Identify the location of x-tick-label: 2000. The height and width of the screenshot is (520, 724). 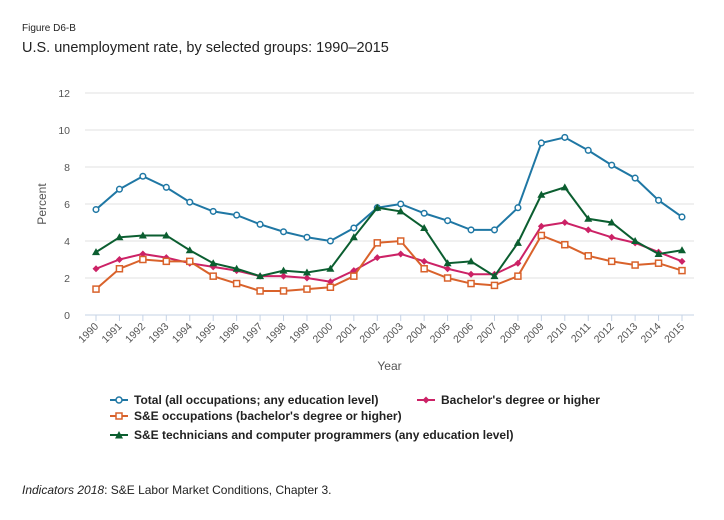
(323, 333).